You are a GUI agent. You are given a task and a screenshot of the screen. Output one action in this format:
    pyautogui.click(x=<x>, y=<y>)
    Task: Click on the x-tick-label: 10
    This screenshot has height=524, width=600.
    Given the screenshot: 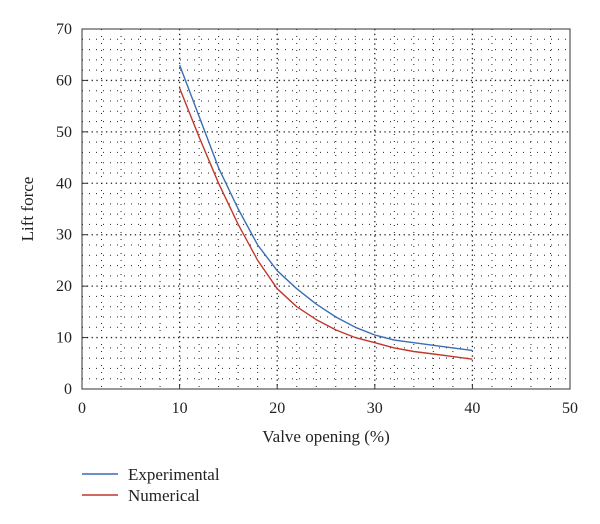 What is the action you would take?
    pyautogui.click(x=180, y=408)
    